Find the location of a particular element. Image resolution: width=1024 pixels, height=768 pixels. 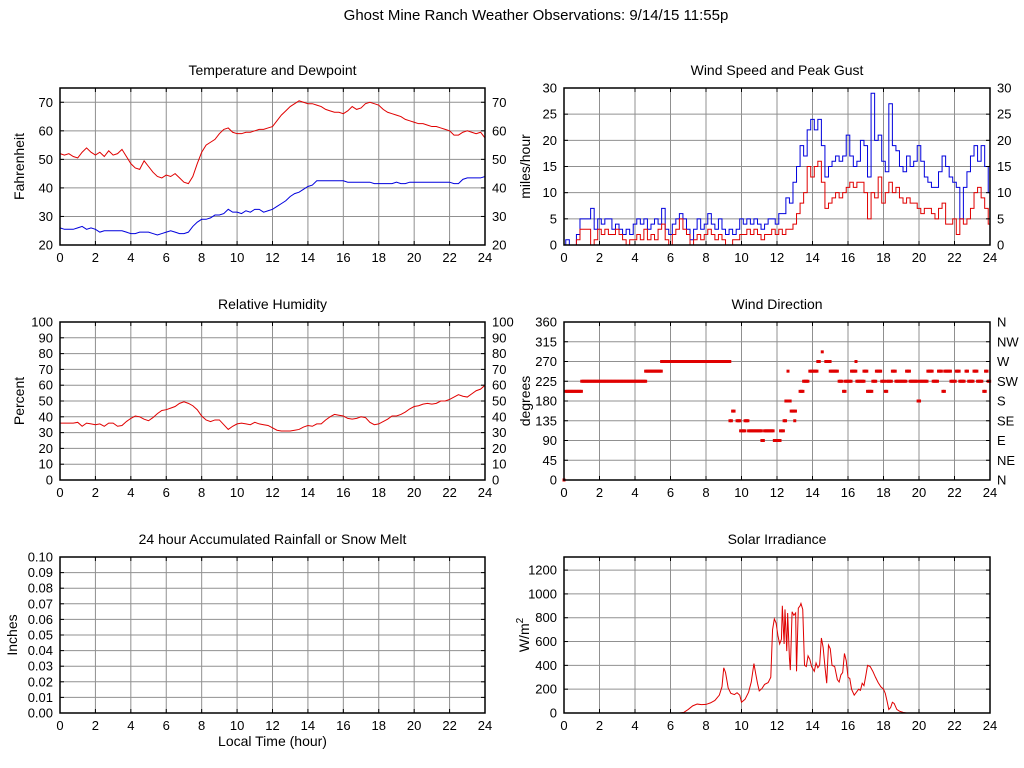

x-tick-label: 6 is located at coordinates (166, 492).